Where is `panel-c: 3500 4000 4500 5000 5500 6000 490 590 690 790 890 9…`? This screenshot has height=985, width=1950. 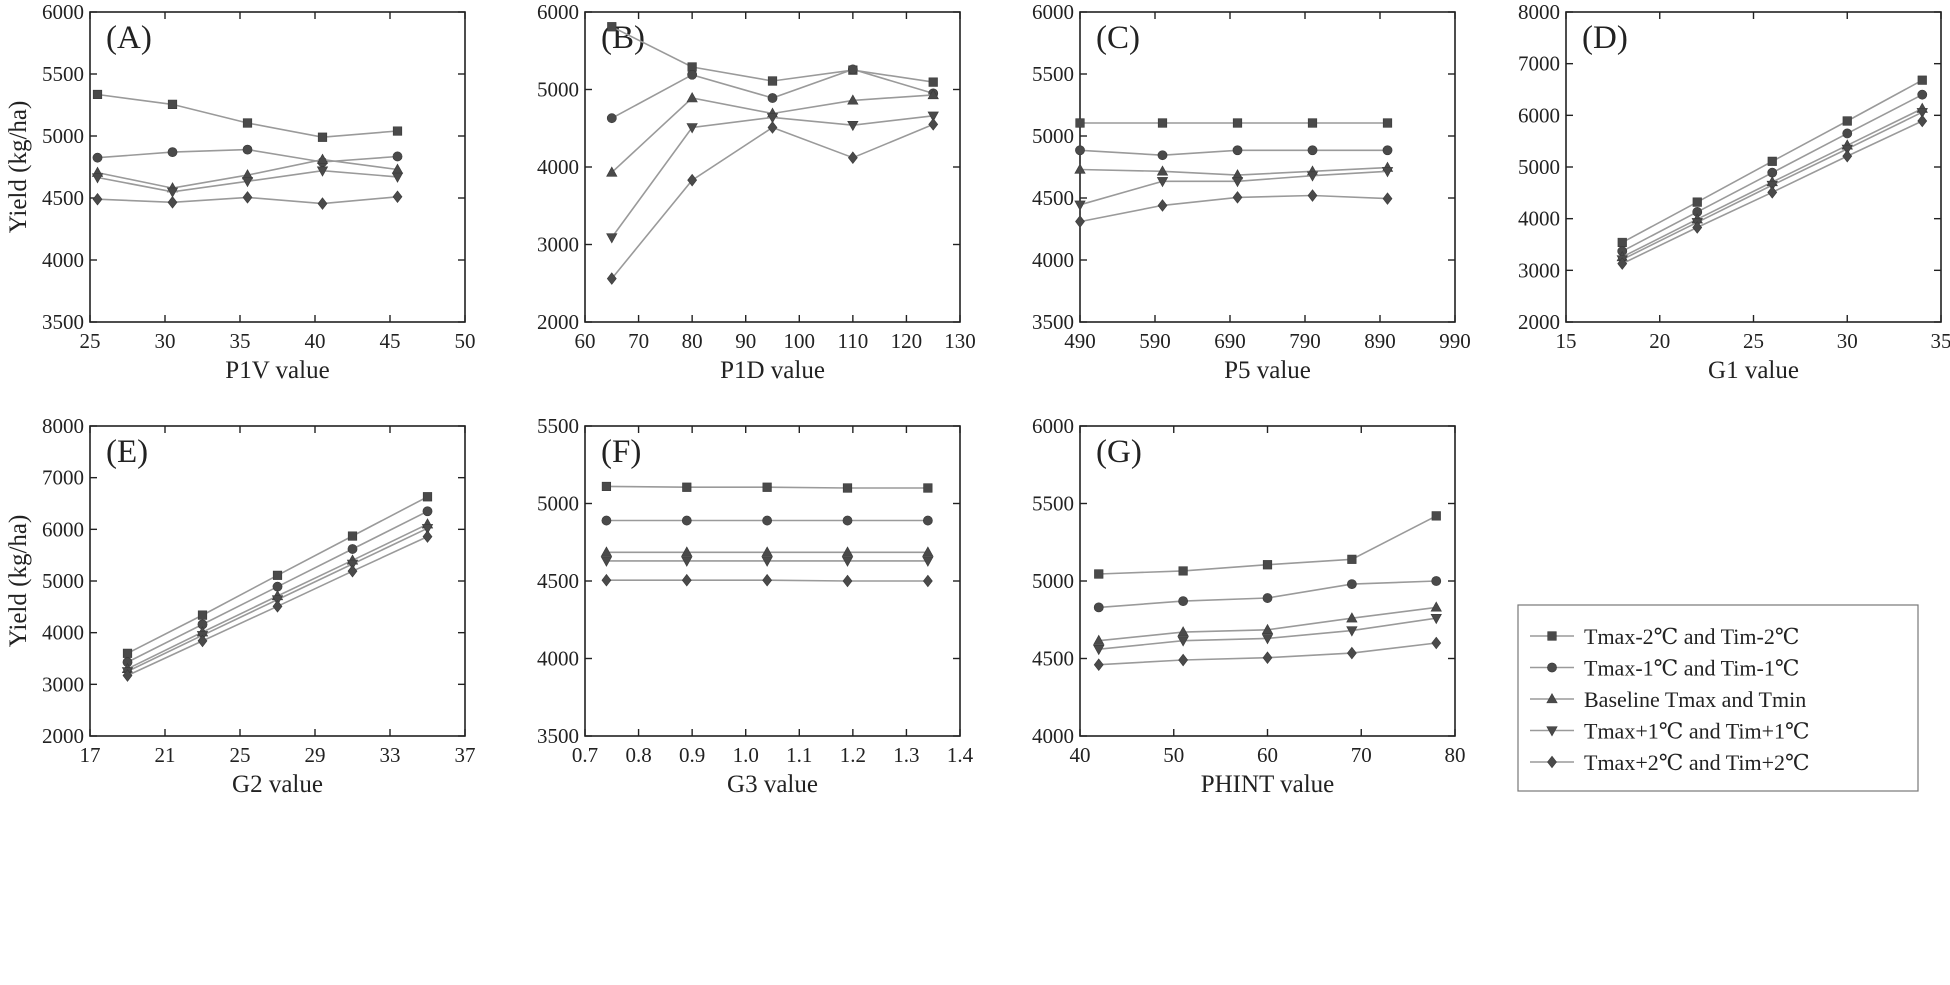 panel-c: 3500 4000 4500 5000 5500 6000 490 590 690 790 890 9… is located at coordinates (1251, 192).